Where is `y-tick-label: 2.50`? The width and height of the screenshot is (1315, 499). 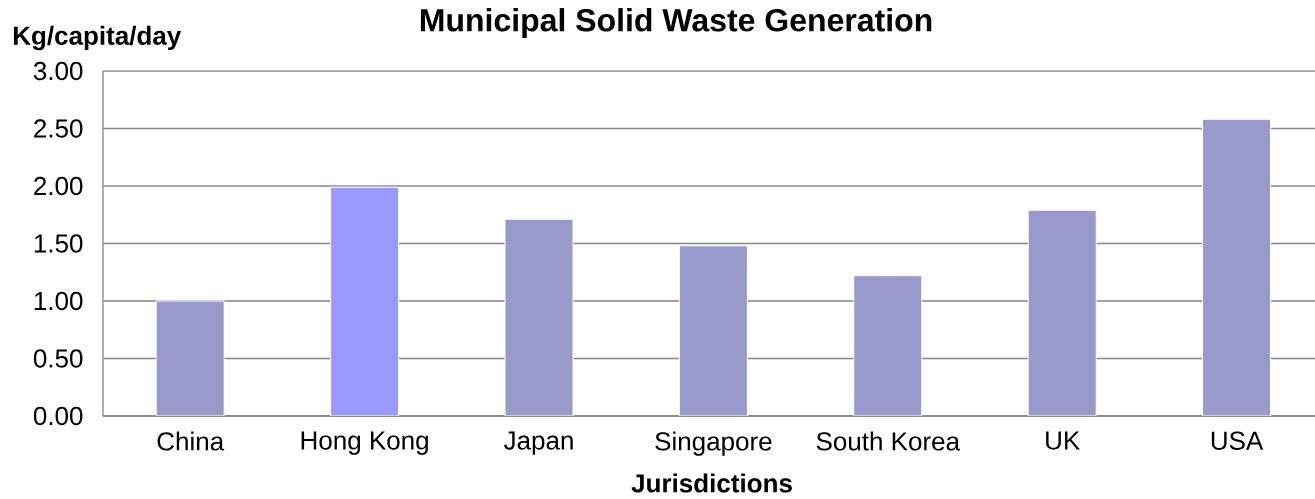
y-tick-label: 2.50 is located at coordinates (58, 128).